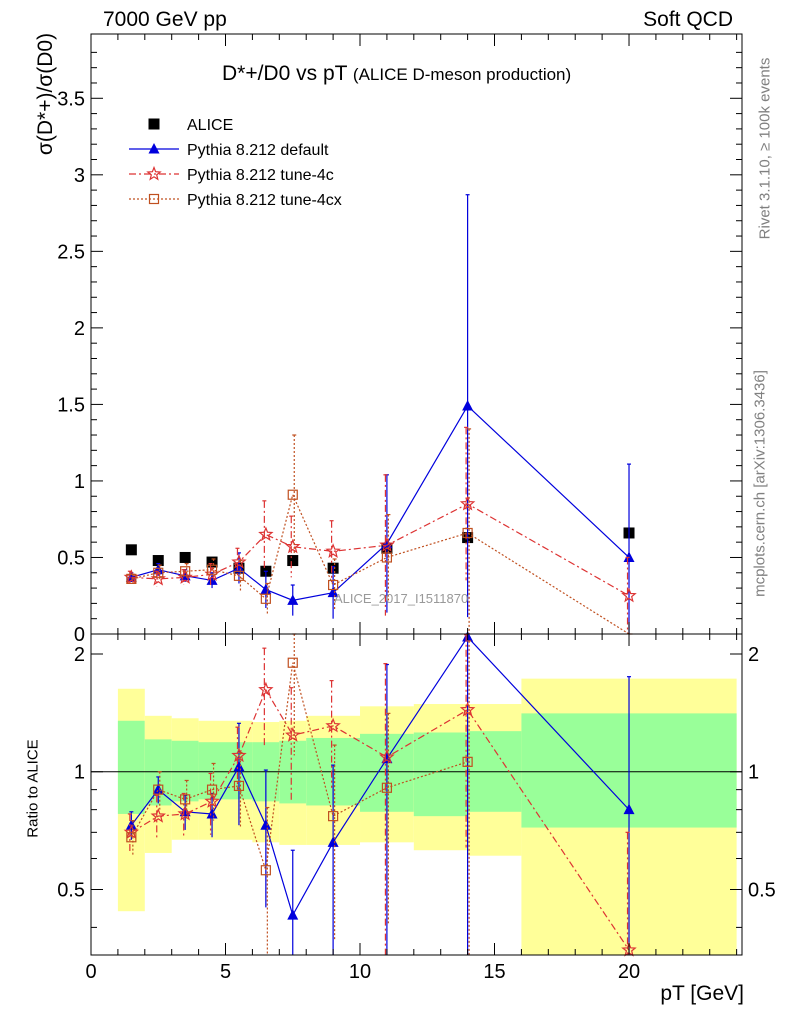 The height and width of the screenshot is (1024, 786). What do you see at coordinates (79, 329) in the screenshot?
I see `main-y-tick-label: 2` at bounding box center [79, 329].